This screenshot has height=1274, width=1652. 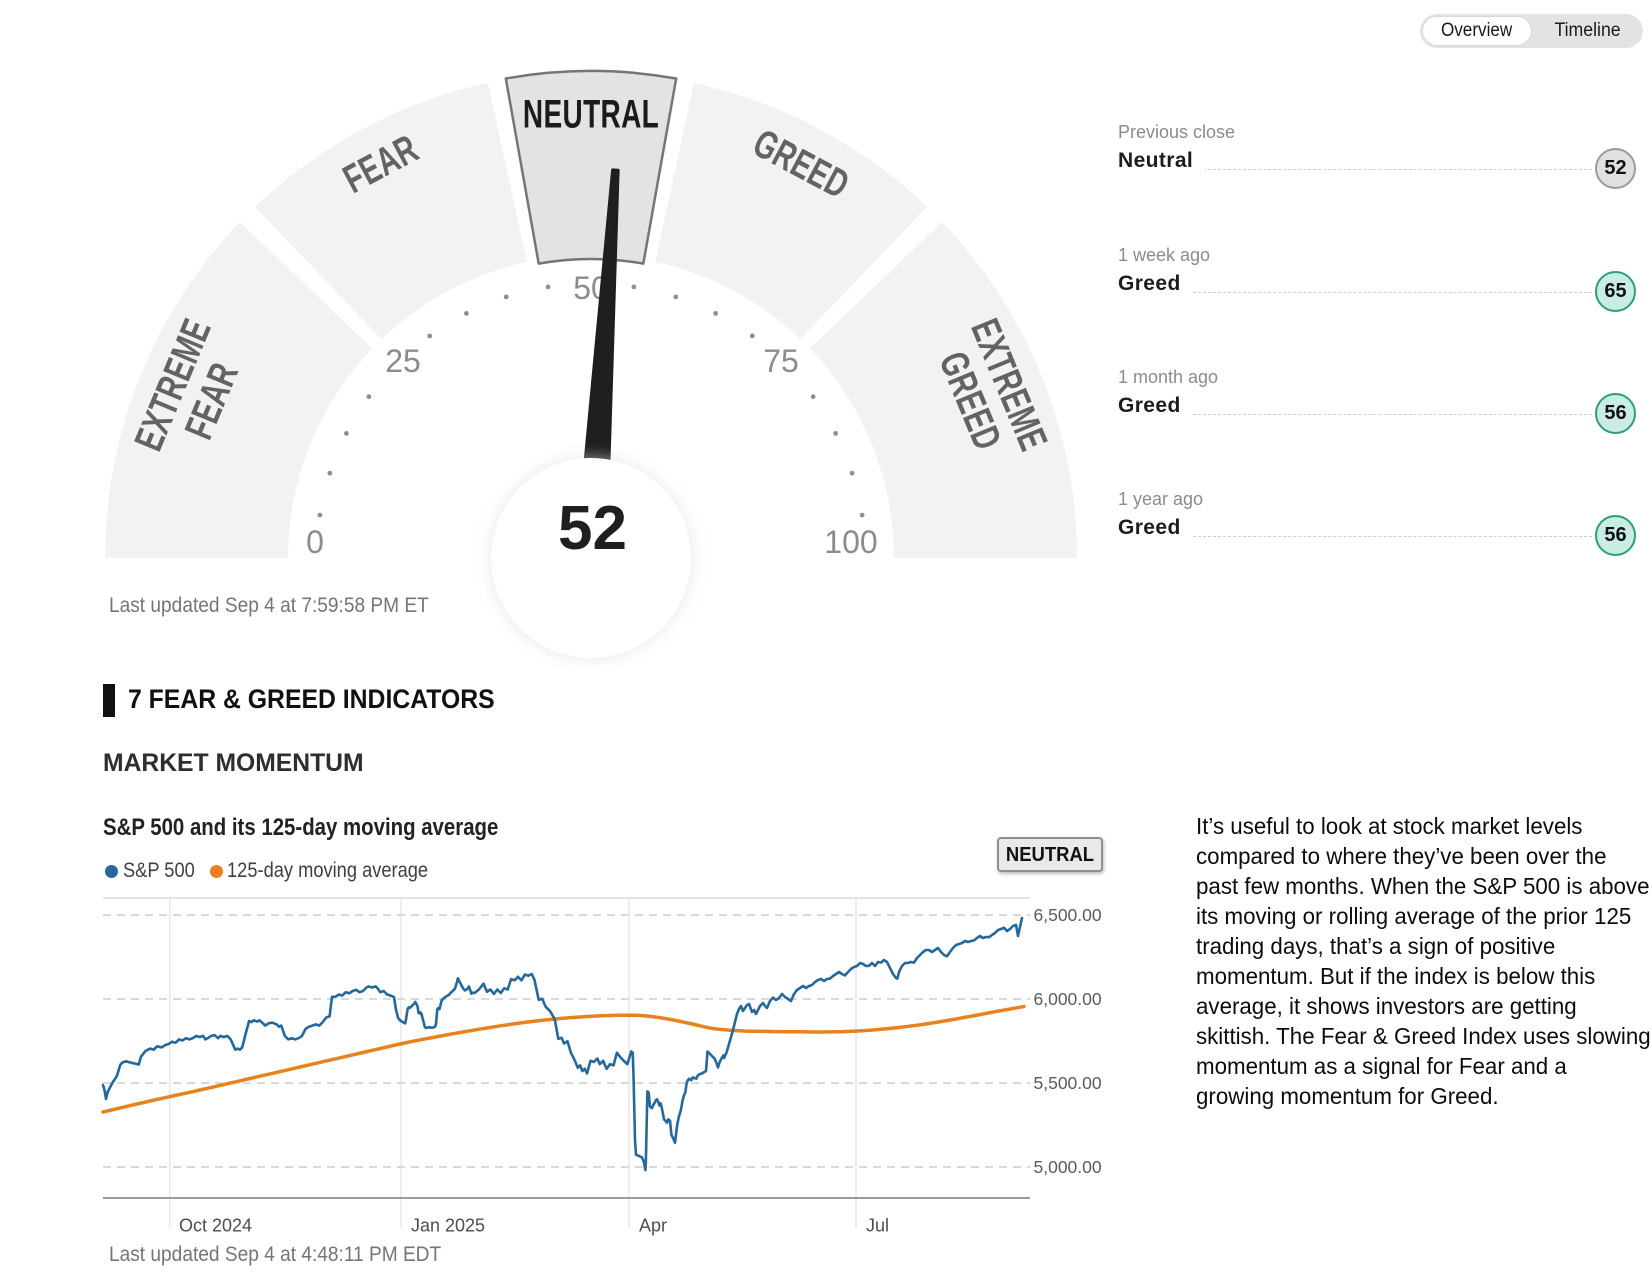 What do you see at coordinates (448, 1226) in the screenshot?
I see `svg-text: Jan 2025` at bounding box center [448, 1226].